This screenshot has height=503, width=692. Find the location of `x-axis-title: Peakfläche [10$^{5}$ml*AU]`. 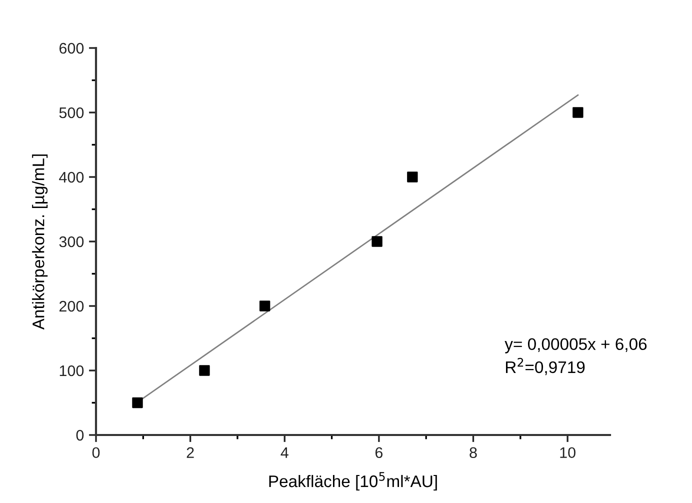

x-axis-title: Peakfläche [10$^{5}$ml*AU] is located at coordinates (353, 481).